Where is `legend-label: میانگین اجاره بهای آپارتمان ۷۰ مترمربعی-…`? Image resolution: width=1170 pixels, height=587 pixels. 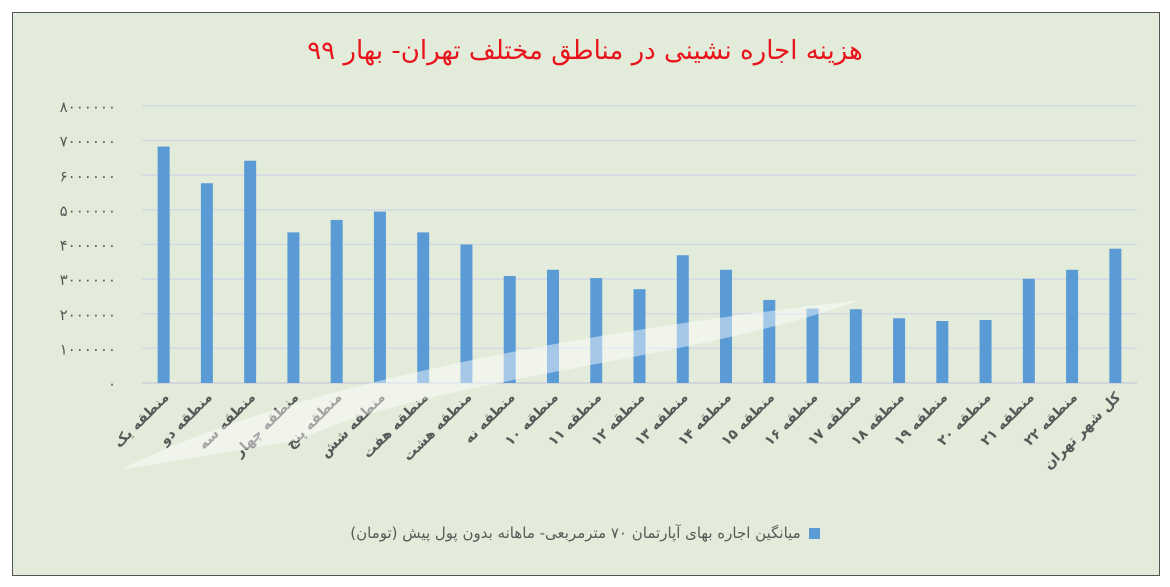 legend-label: میانگین اجاره بهای آپارتمان ۷۰ مترمربعی-… is located at coordinates (575, 533).